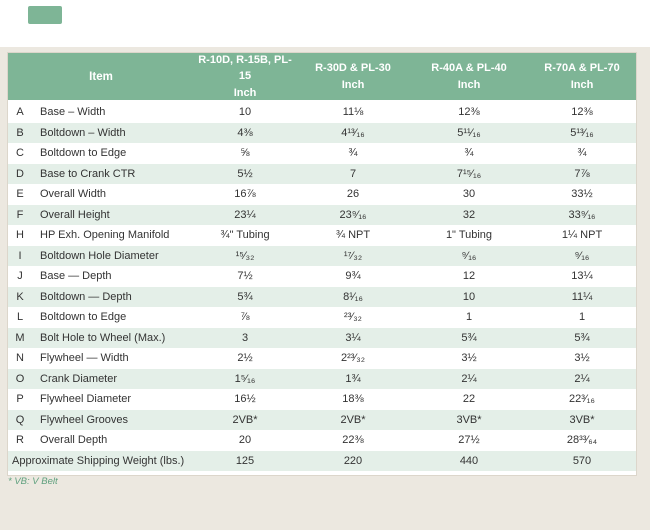 Image resolution: width=650 pixels, height=530 pixels. I want to click on row-value: ¹⁷⁄₃₂, so click(353, 255).